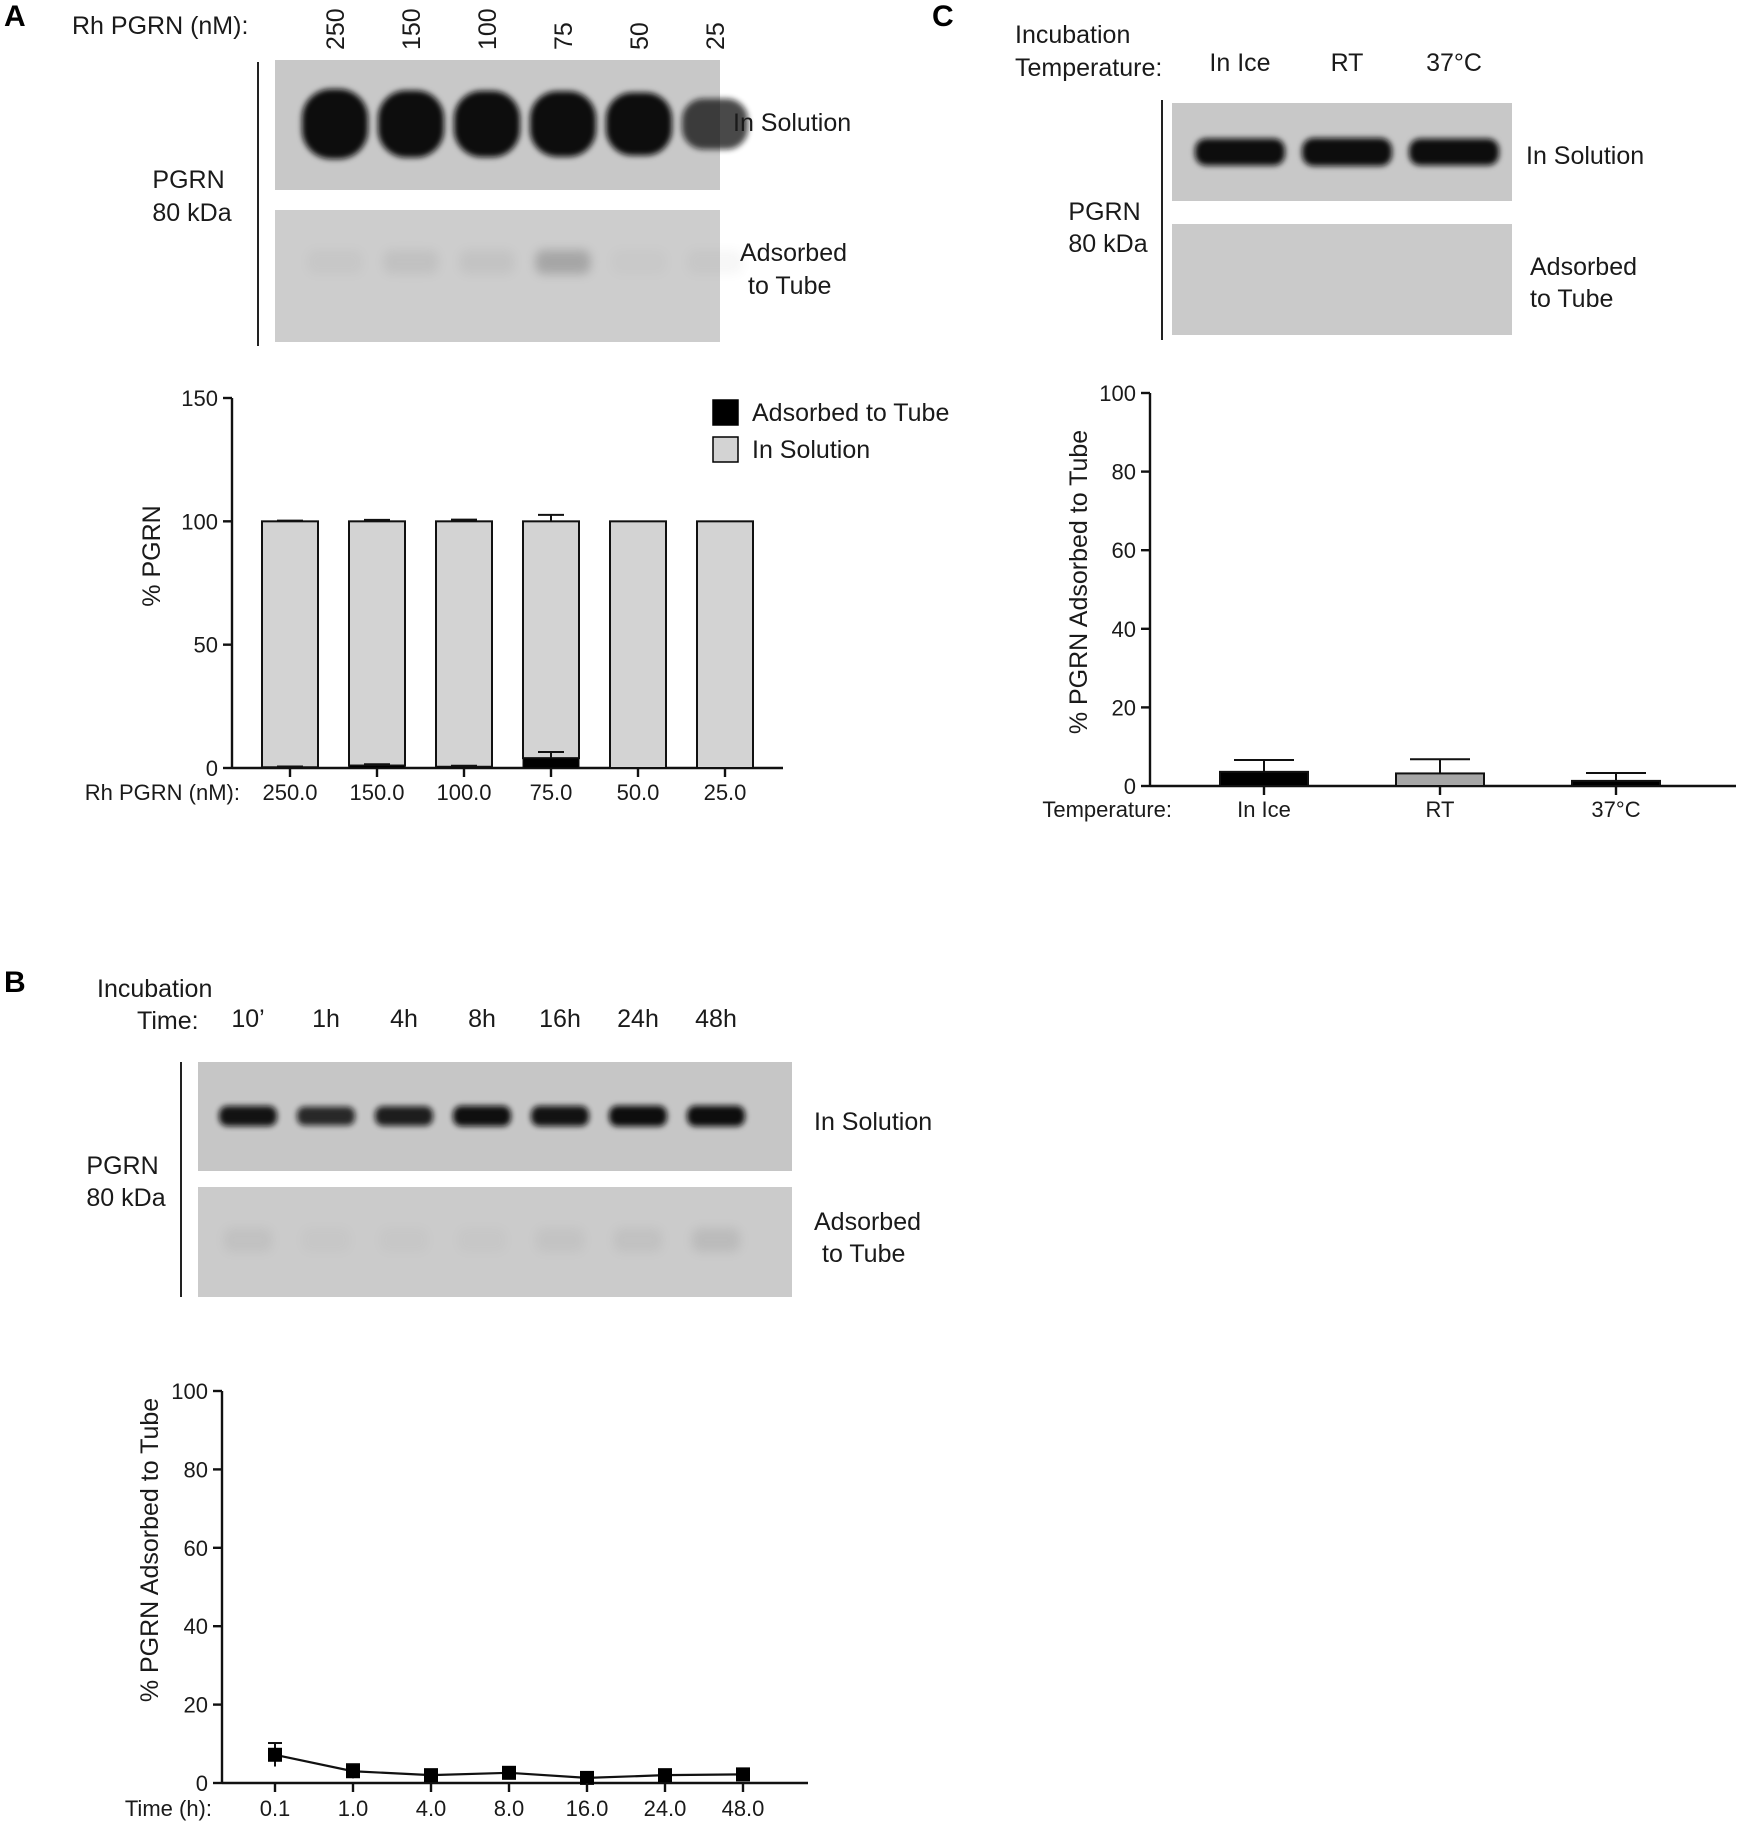 The image size is (1737, 1824). Describe the element at coordinates (1440, 809) in the screenshot. I see `panel-c-x-tick-label: RT` at that location.